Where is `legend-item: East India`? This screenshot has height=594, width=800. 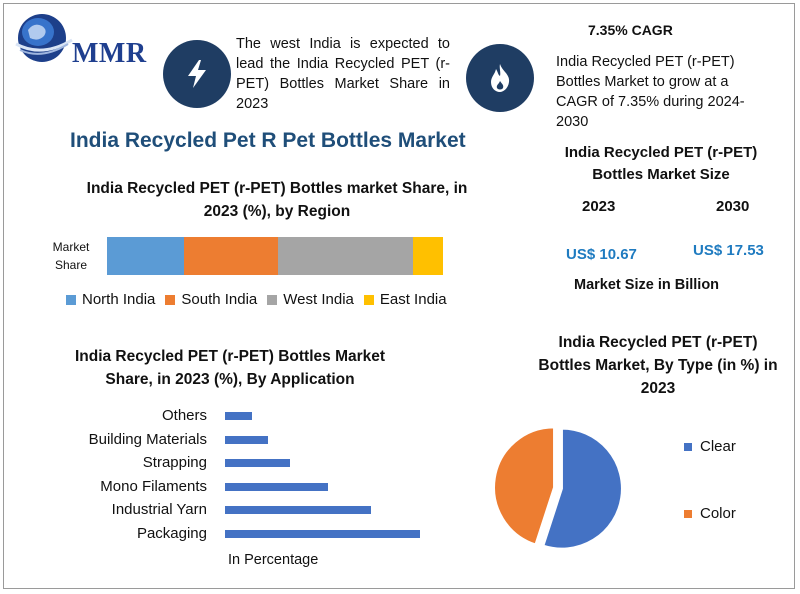 legend-item: East India is located at coordinates (405, 299).